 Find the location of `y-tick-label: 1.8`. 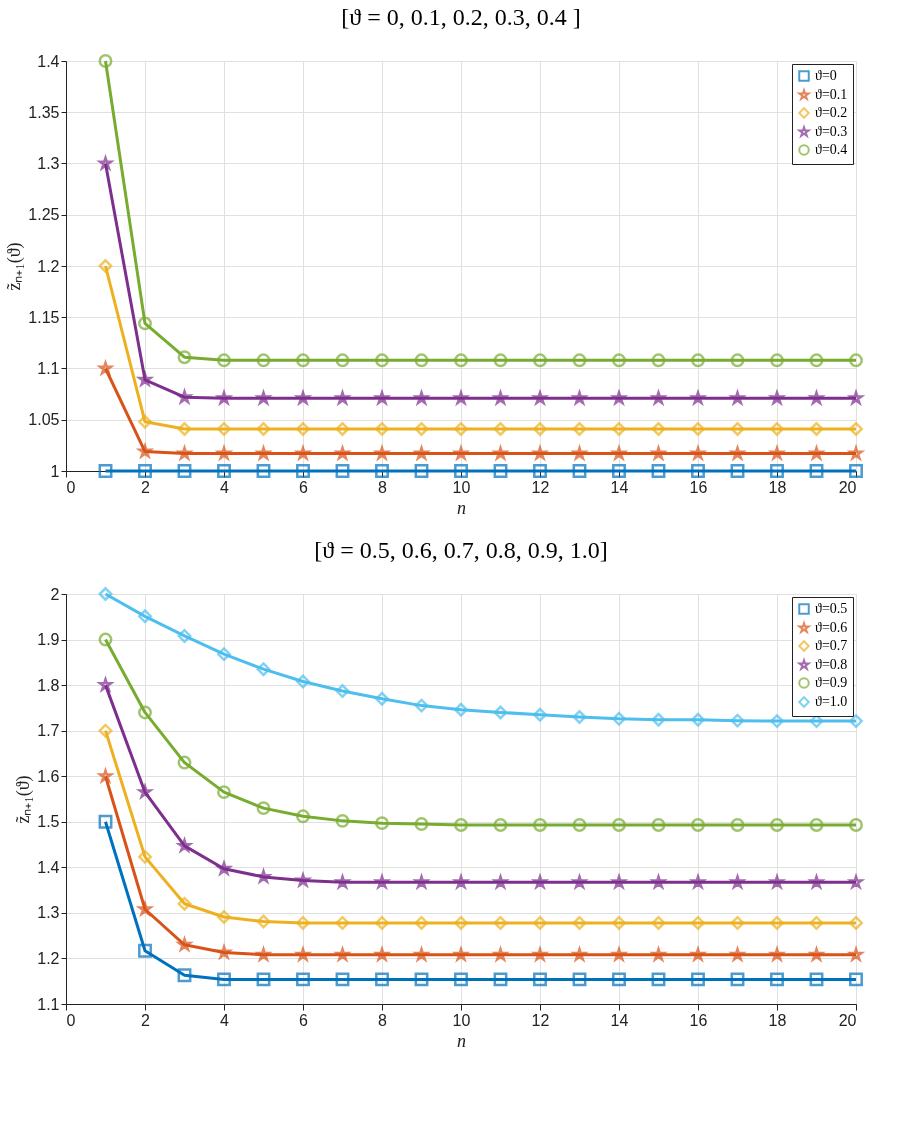

y-tick-label: 1.8 is located at coordinates (48, 685).